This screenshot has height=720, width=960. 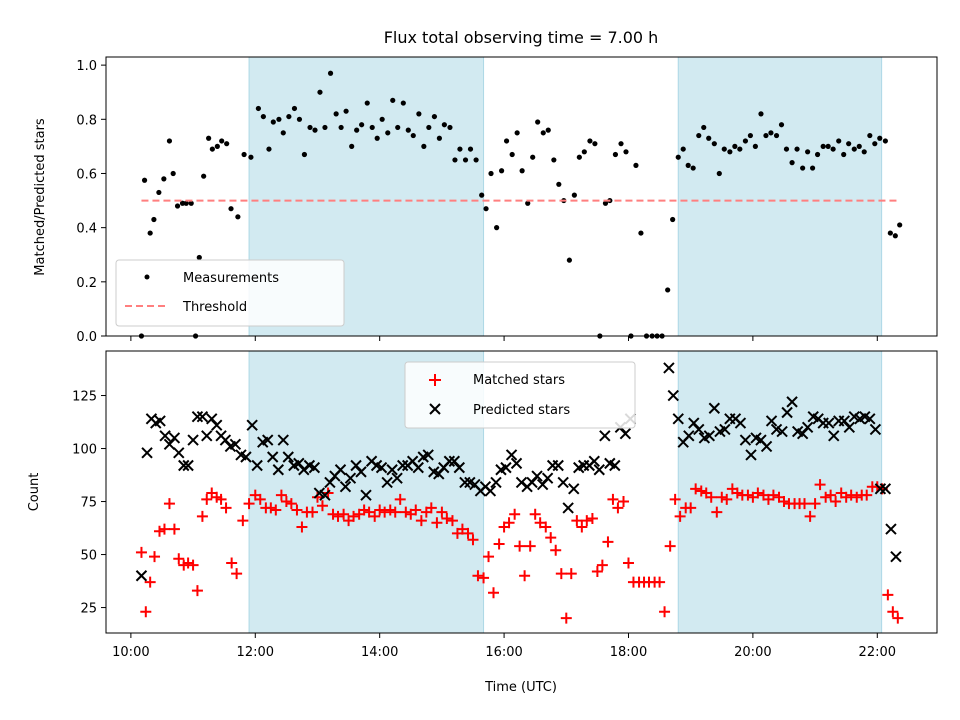 I want to click on chart-title: Flux total observing time = 7.00 h, so click(x=521, y=37).